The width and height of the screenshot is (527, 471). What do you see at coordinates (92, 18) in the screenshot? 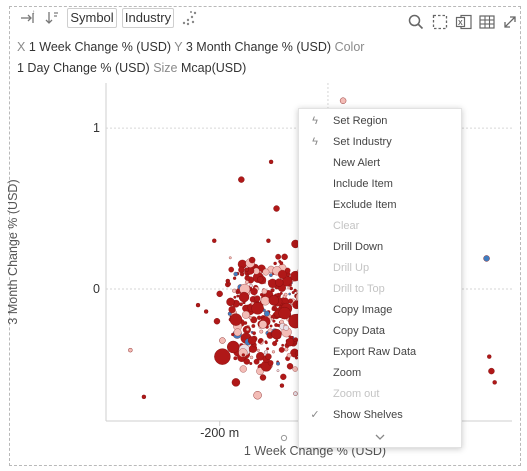
I see `symbol-button: Symbol` at bounding box center [92, 18].